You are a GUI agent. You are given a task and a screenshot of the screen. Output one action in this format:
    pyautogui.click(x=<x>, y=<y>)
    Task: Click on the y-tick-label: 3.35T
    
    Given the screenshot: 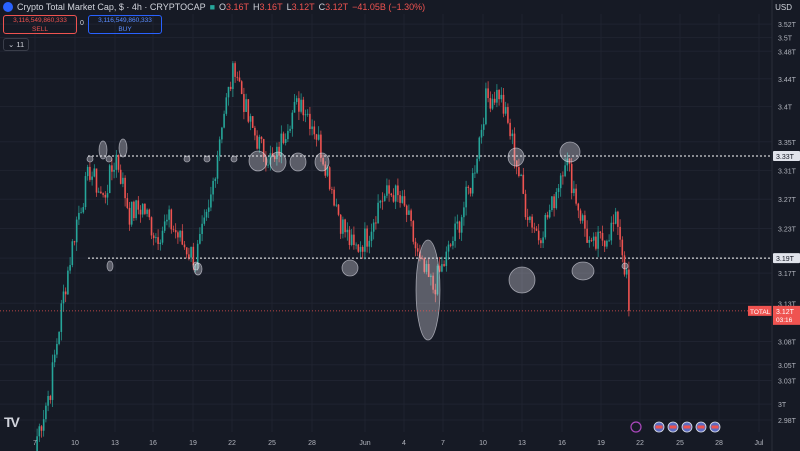 What is the action you would take?
    pyautogui.click(x=787, y=143)
    